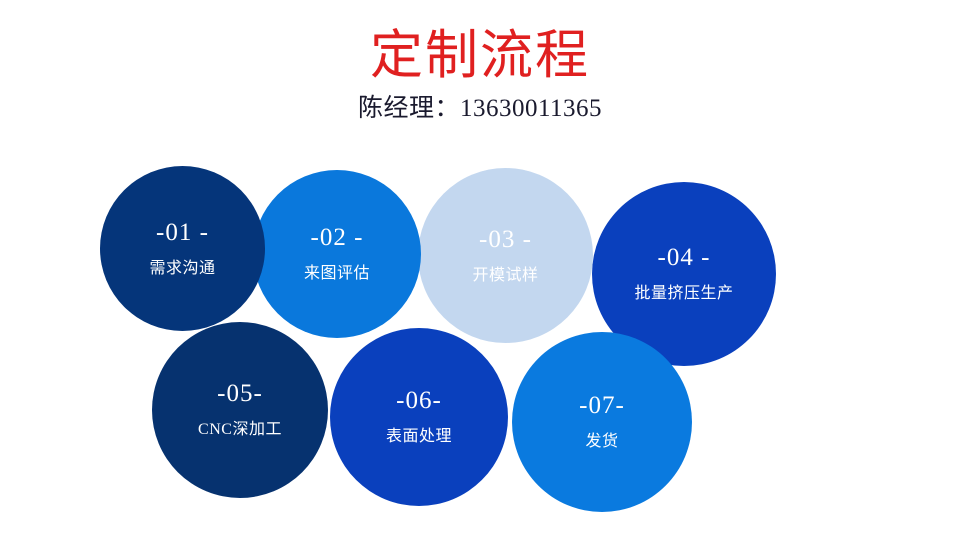  What do you see at coordinates (602, 441) in the screenshot?
I see `step-label: 发货` at bounding box center [602, 441].